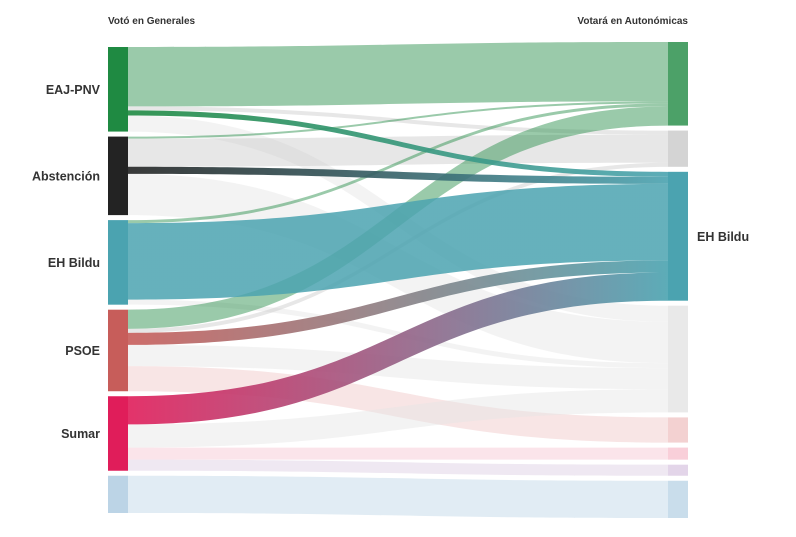 The image size is (796, 537). What do you see at coordinates (118, 262) in the screenshot?
I see `source-node-EH Bildu` at bounding box center [118, 262].